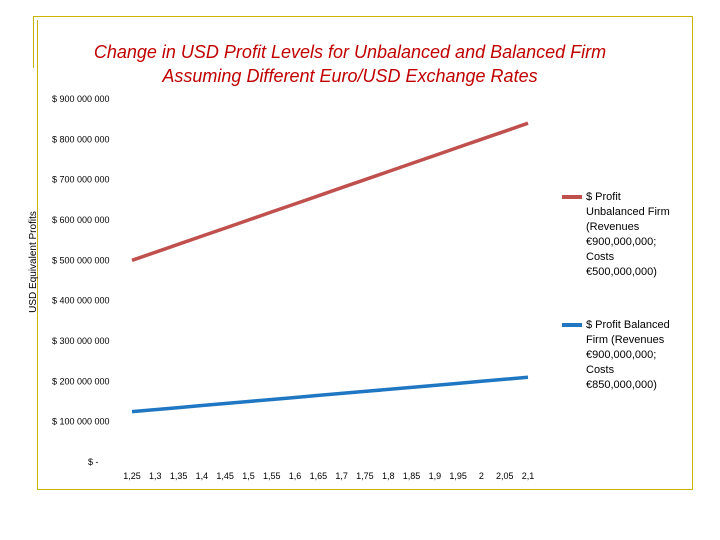  Describe the element at coordinates (458, 476) in the screenshot. I see `x-tick-label: 1,95` at that location.